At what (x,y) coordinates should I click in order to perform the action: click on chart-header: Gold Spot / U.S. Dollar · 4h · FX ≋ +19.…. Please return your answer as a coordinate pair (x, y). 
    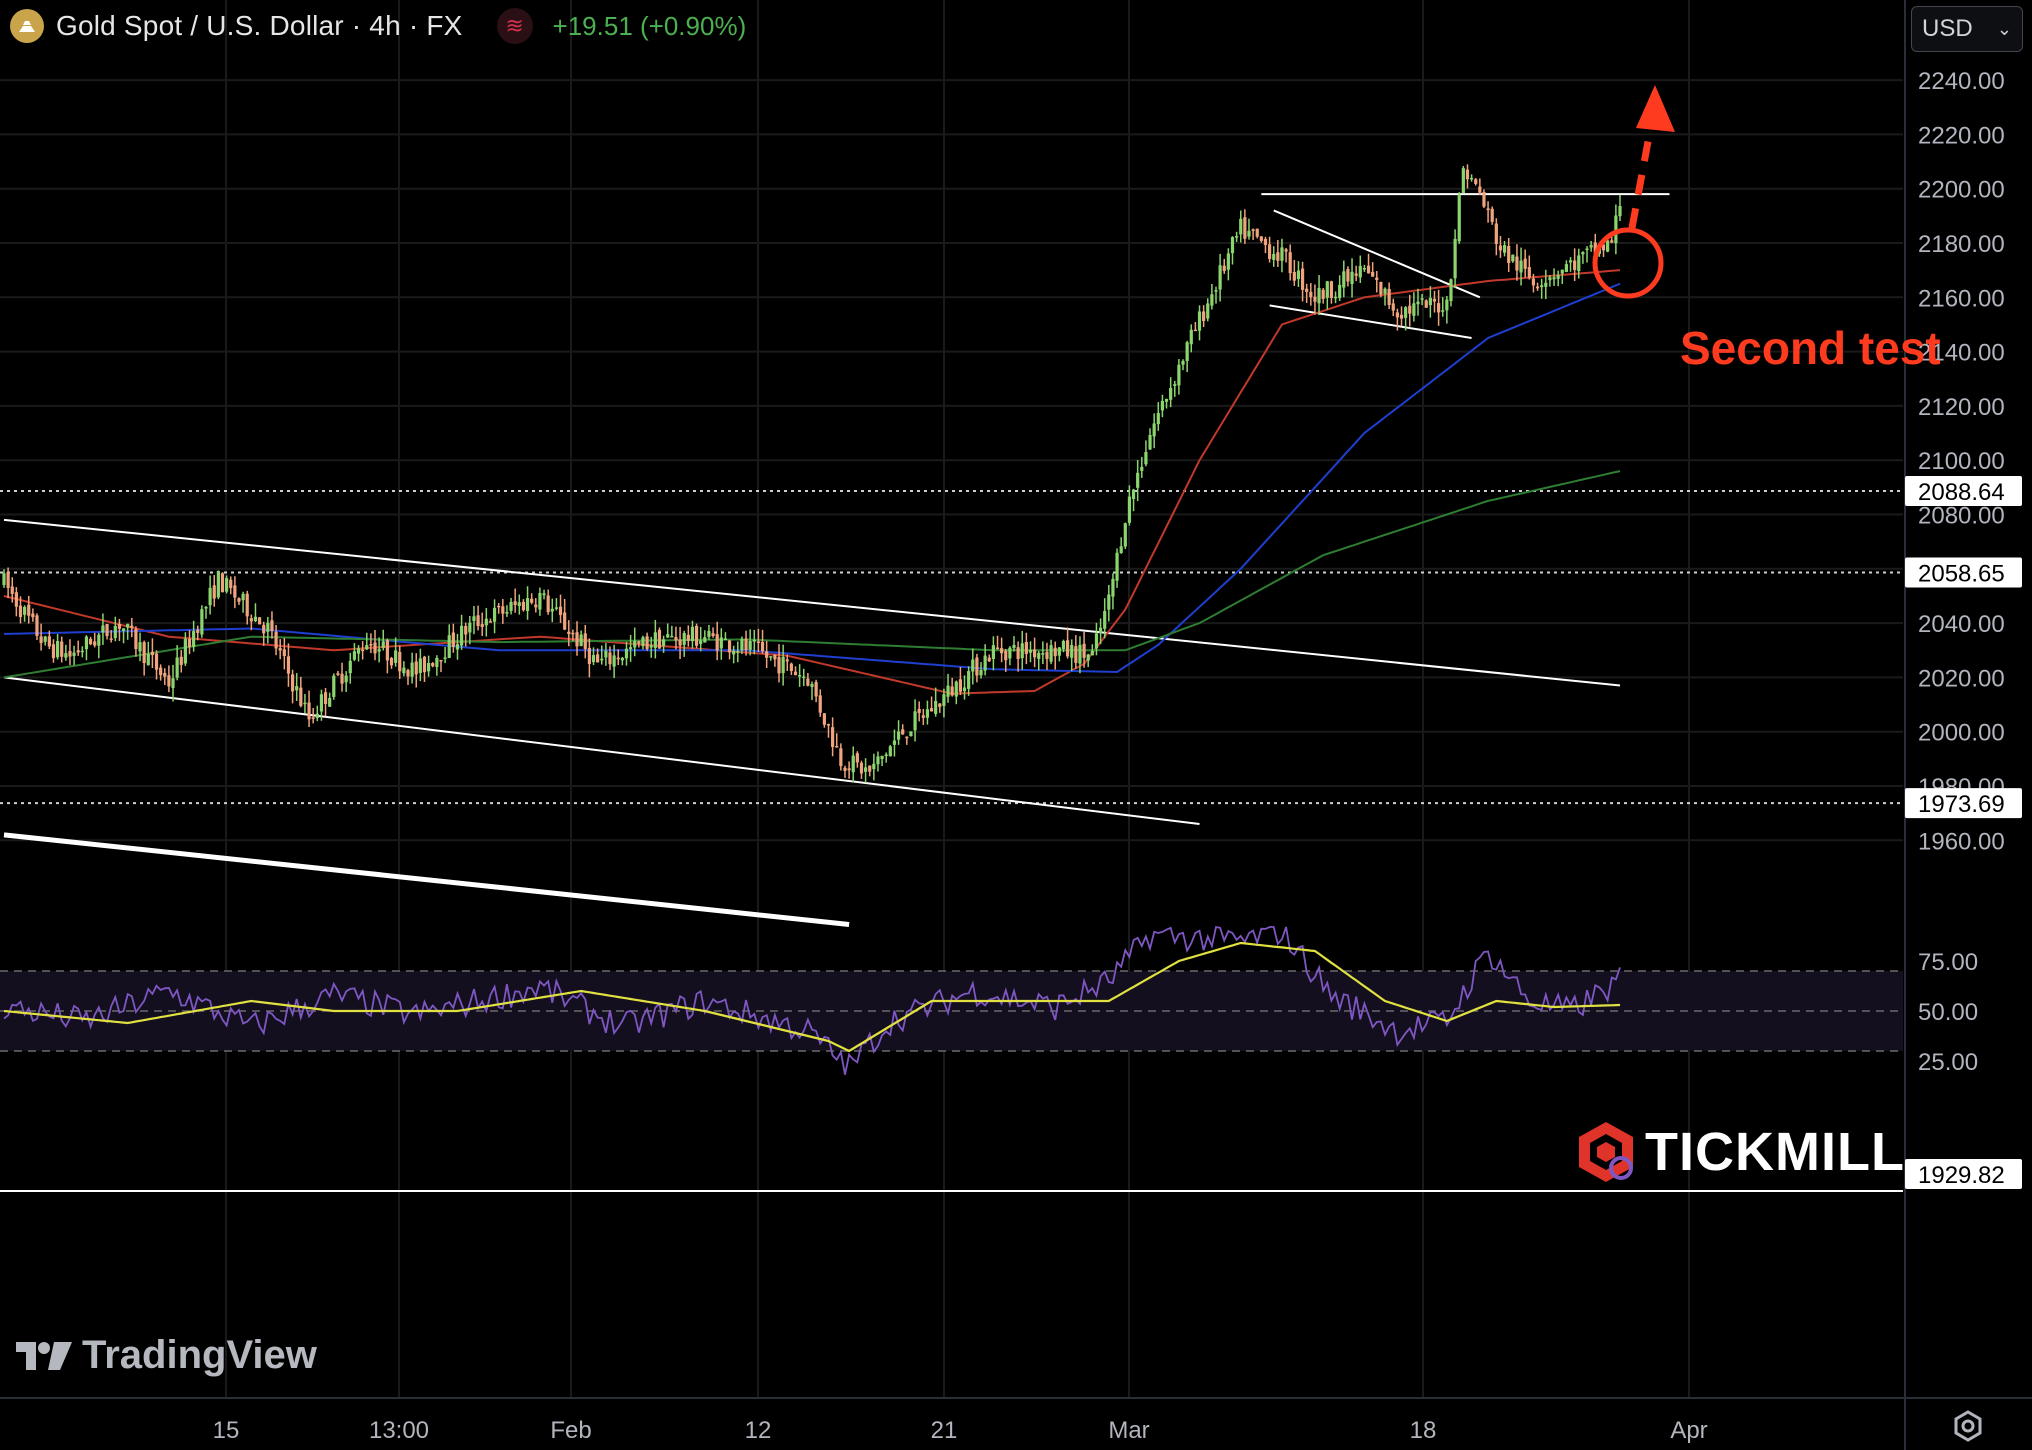
    Looking at the image, I should click on (378, 26).